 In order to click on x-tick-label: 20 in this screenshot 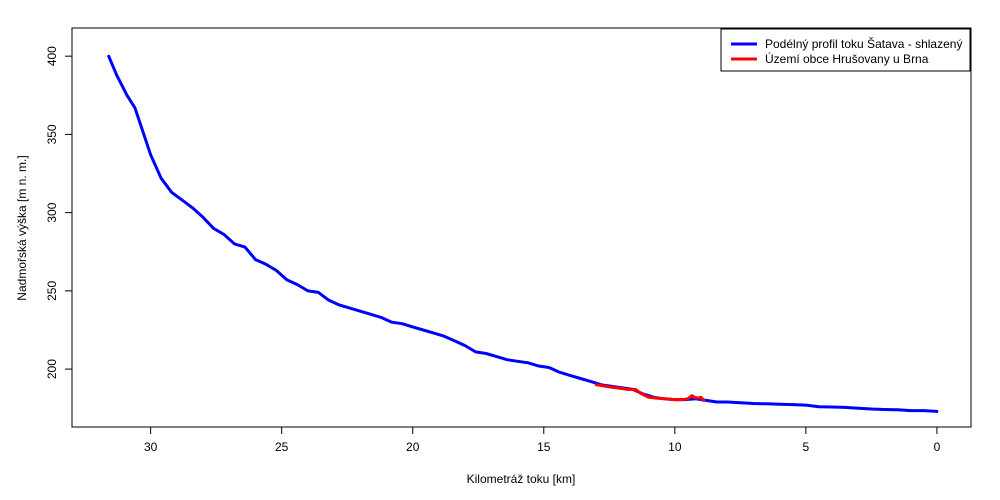, I will do `click(413, 447)`.